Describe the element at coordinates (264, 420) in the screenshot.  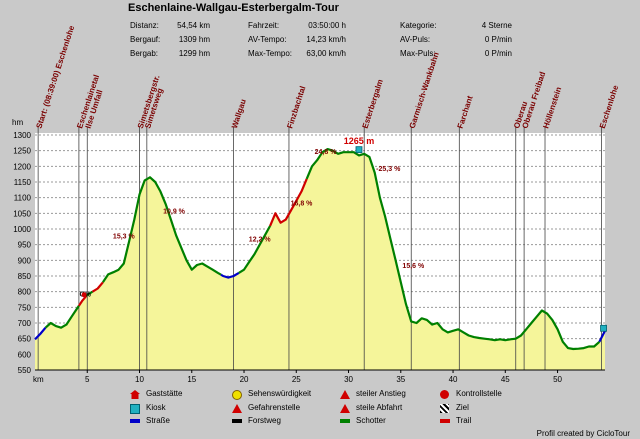
I see `legend-label: Forstweg` at that location.